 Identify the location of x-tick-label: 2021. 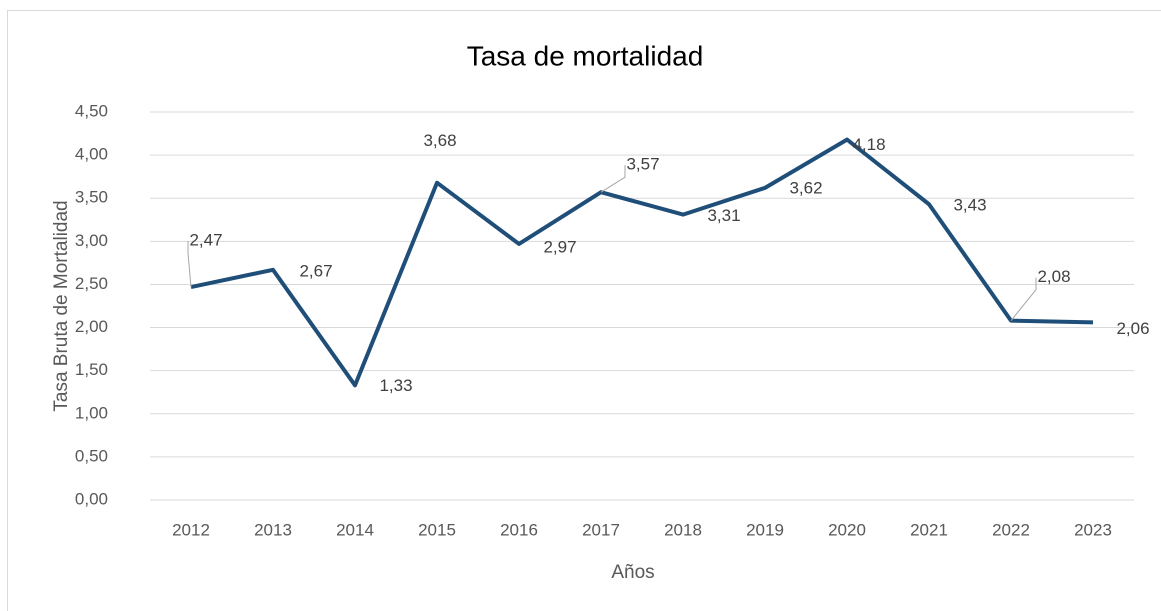
(929, 529).